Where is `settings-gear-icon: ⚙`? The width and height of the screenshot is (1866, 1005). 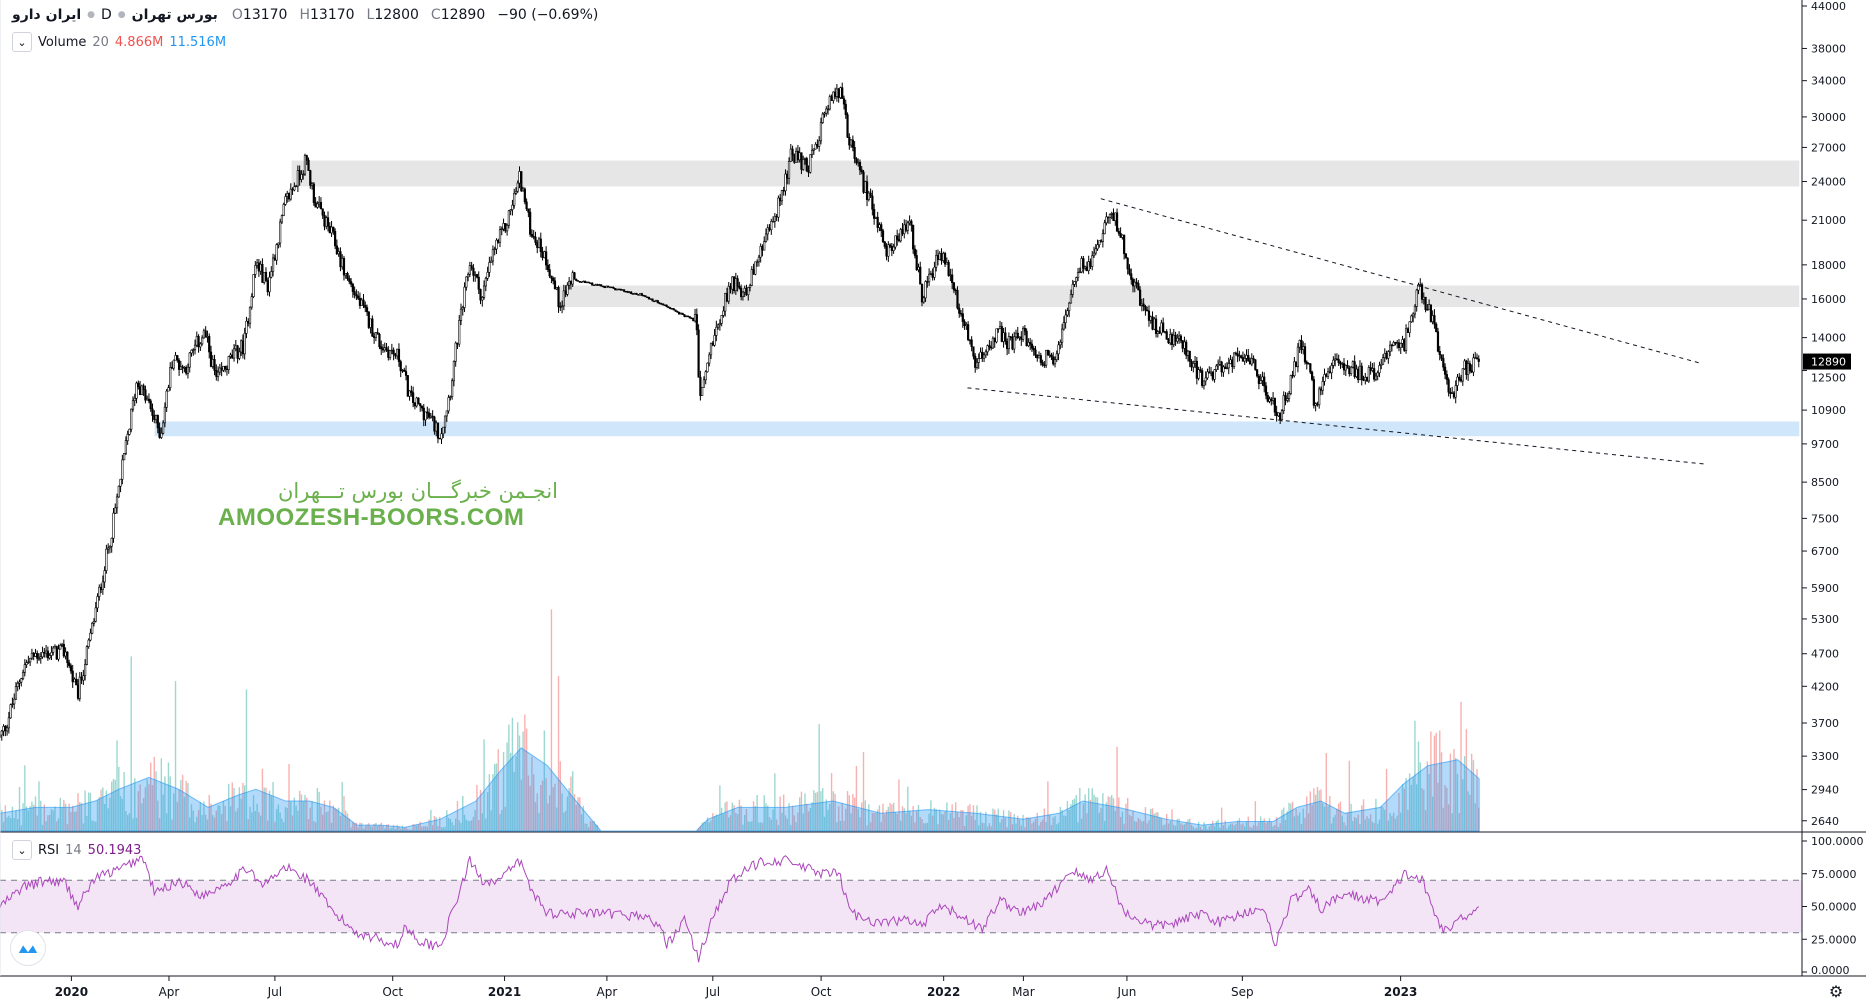 settings-gear-icon: ⚙ is located at coordinates (1836, 991).